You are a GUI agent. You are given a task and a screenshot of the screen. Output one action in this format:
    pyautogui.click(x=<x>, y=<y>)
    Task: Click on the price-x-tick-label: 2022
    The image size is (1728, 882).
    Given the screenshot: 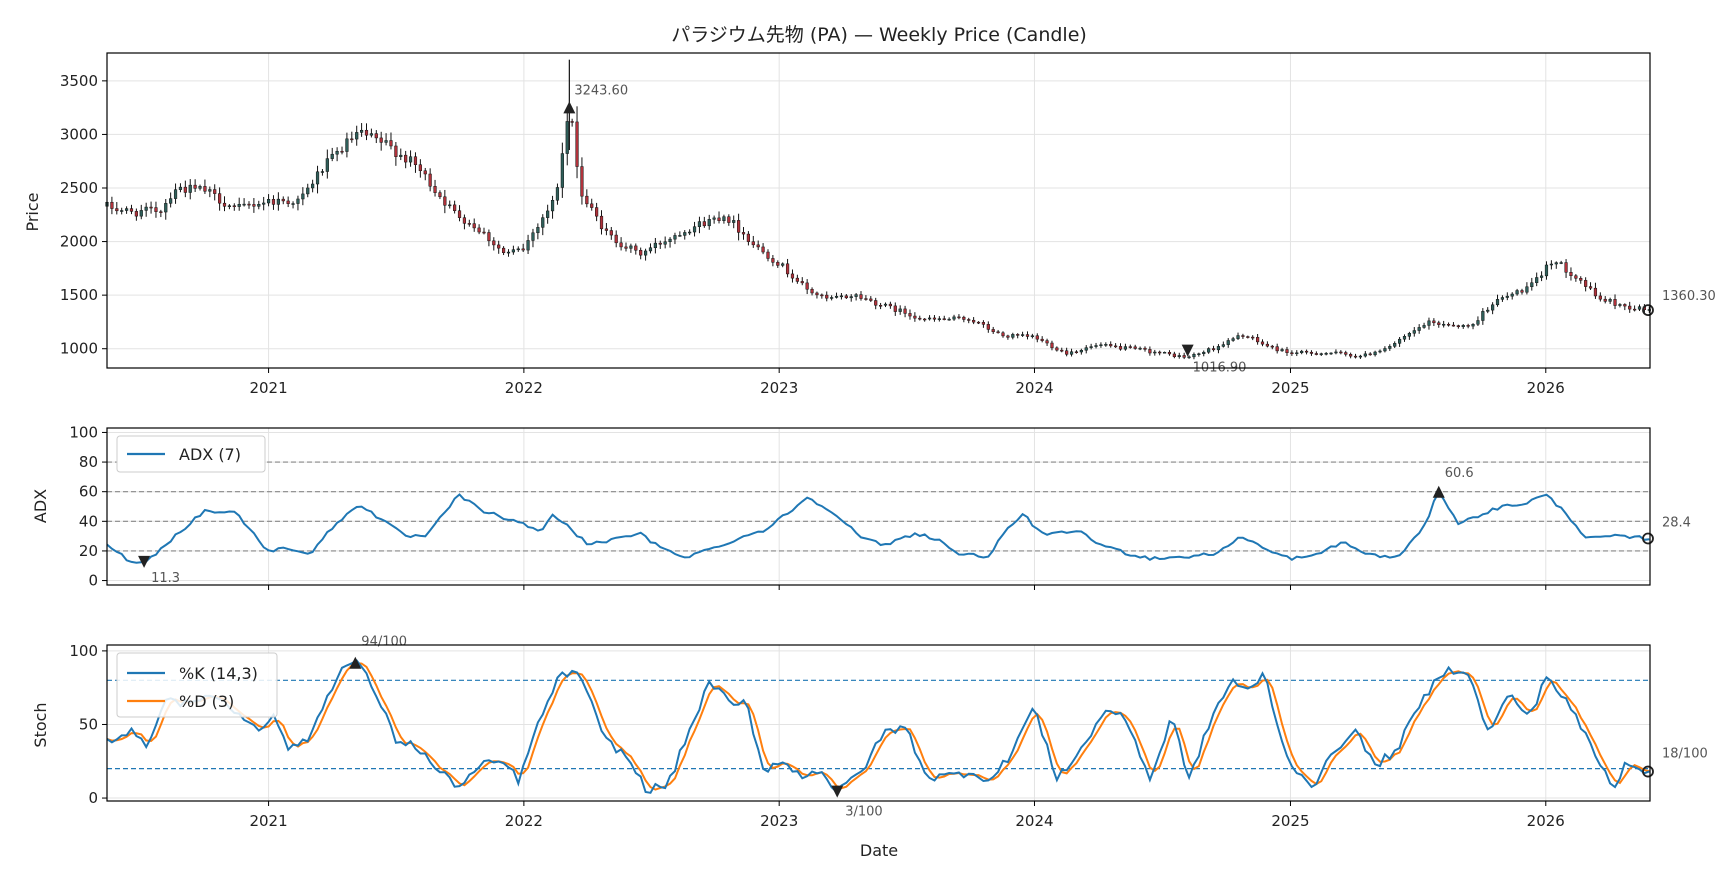 What is the action you would take?
    pyautogui.click(x=524, y=388)
    